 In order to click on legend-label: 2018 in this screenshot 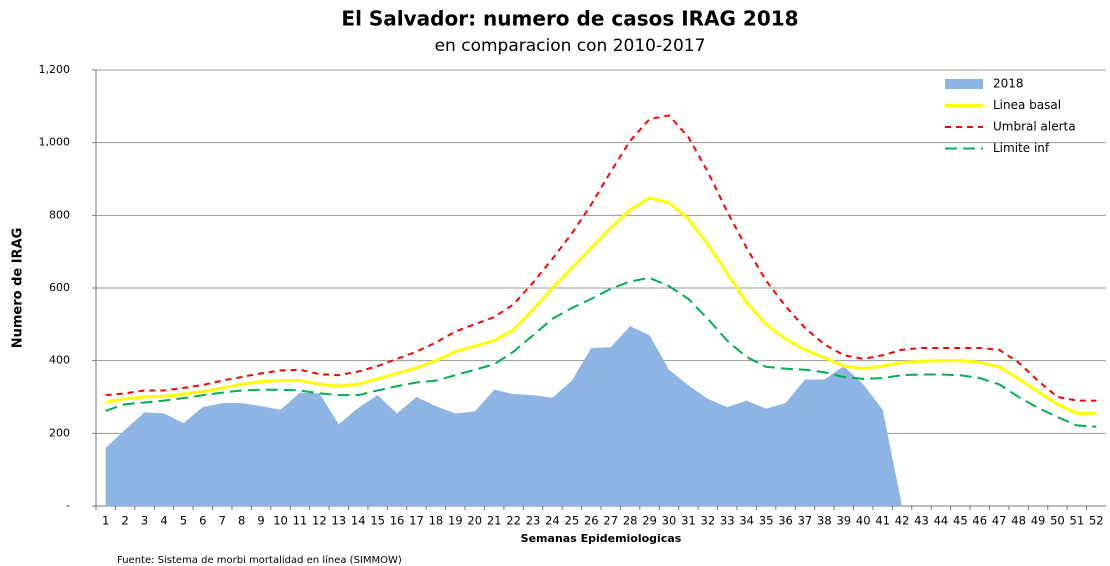, I will do `click(1008, 84)`.